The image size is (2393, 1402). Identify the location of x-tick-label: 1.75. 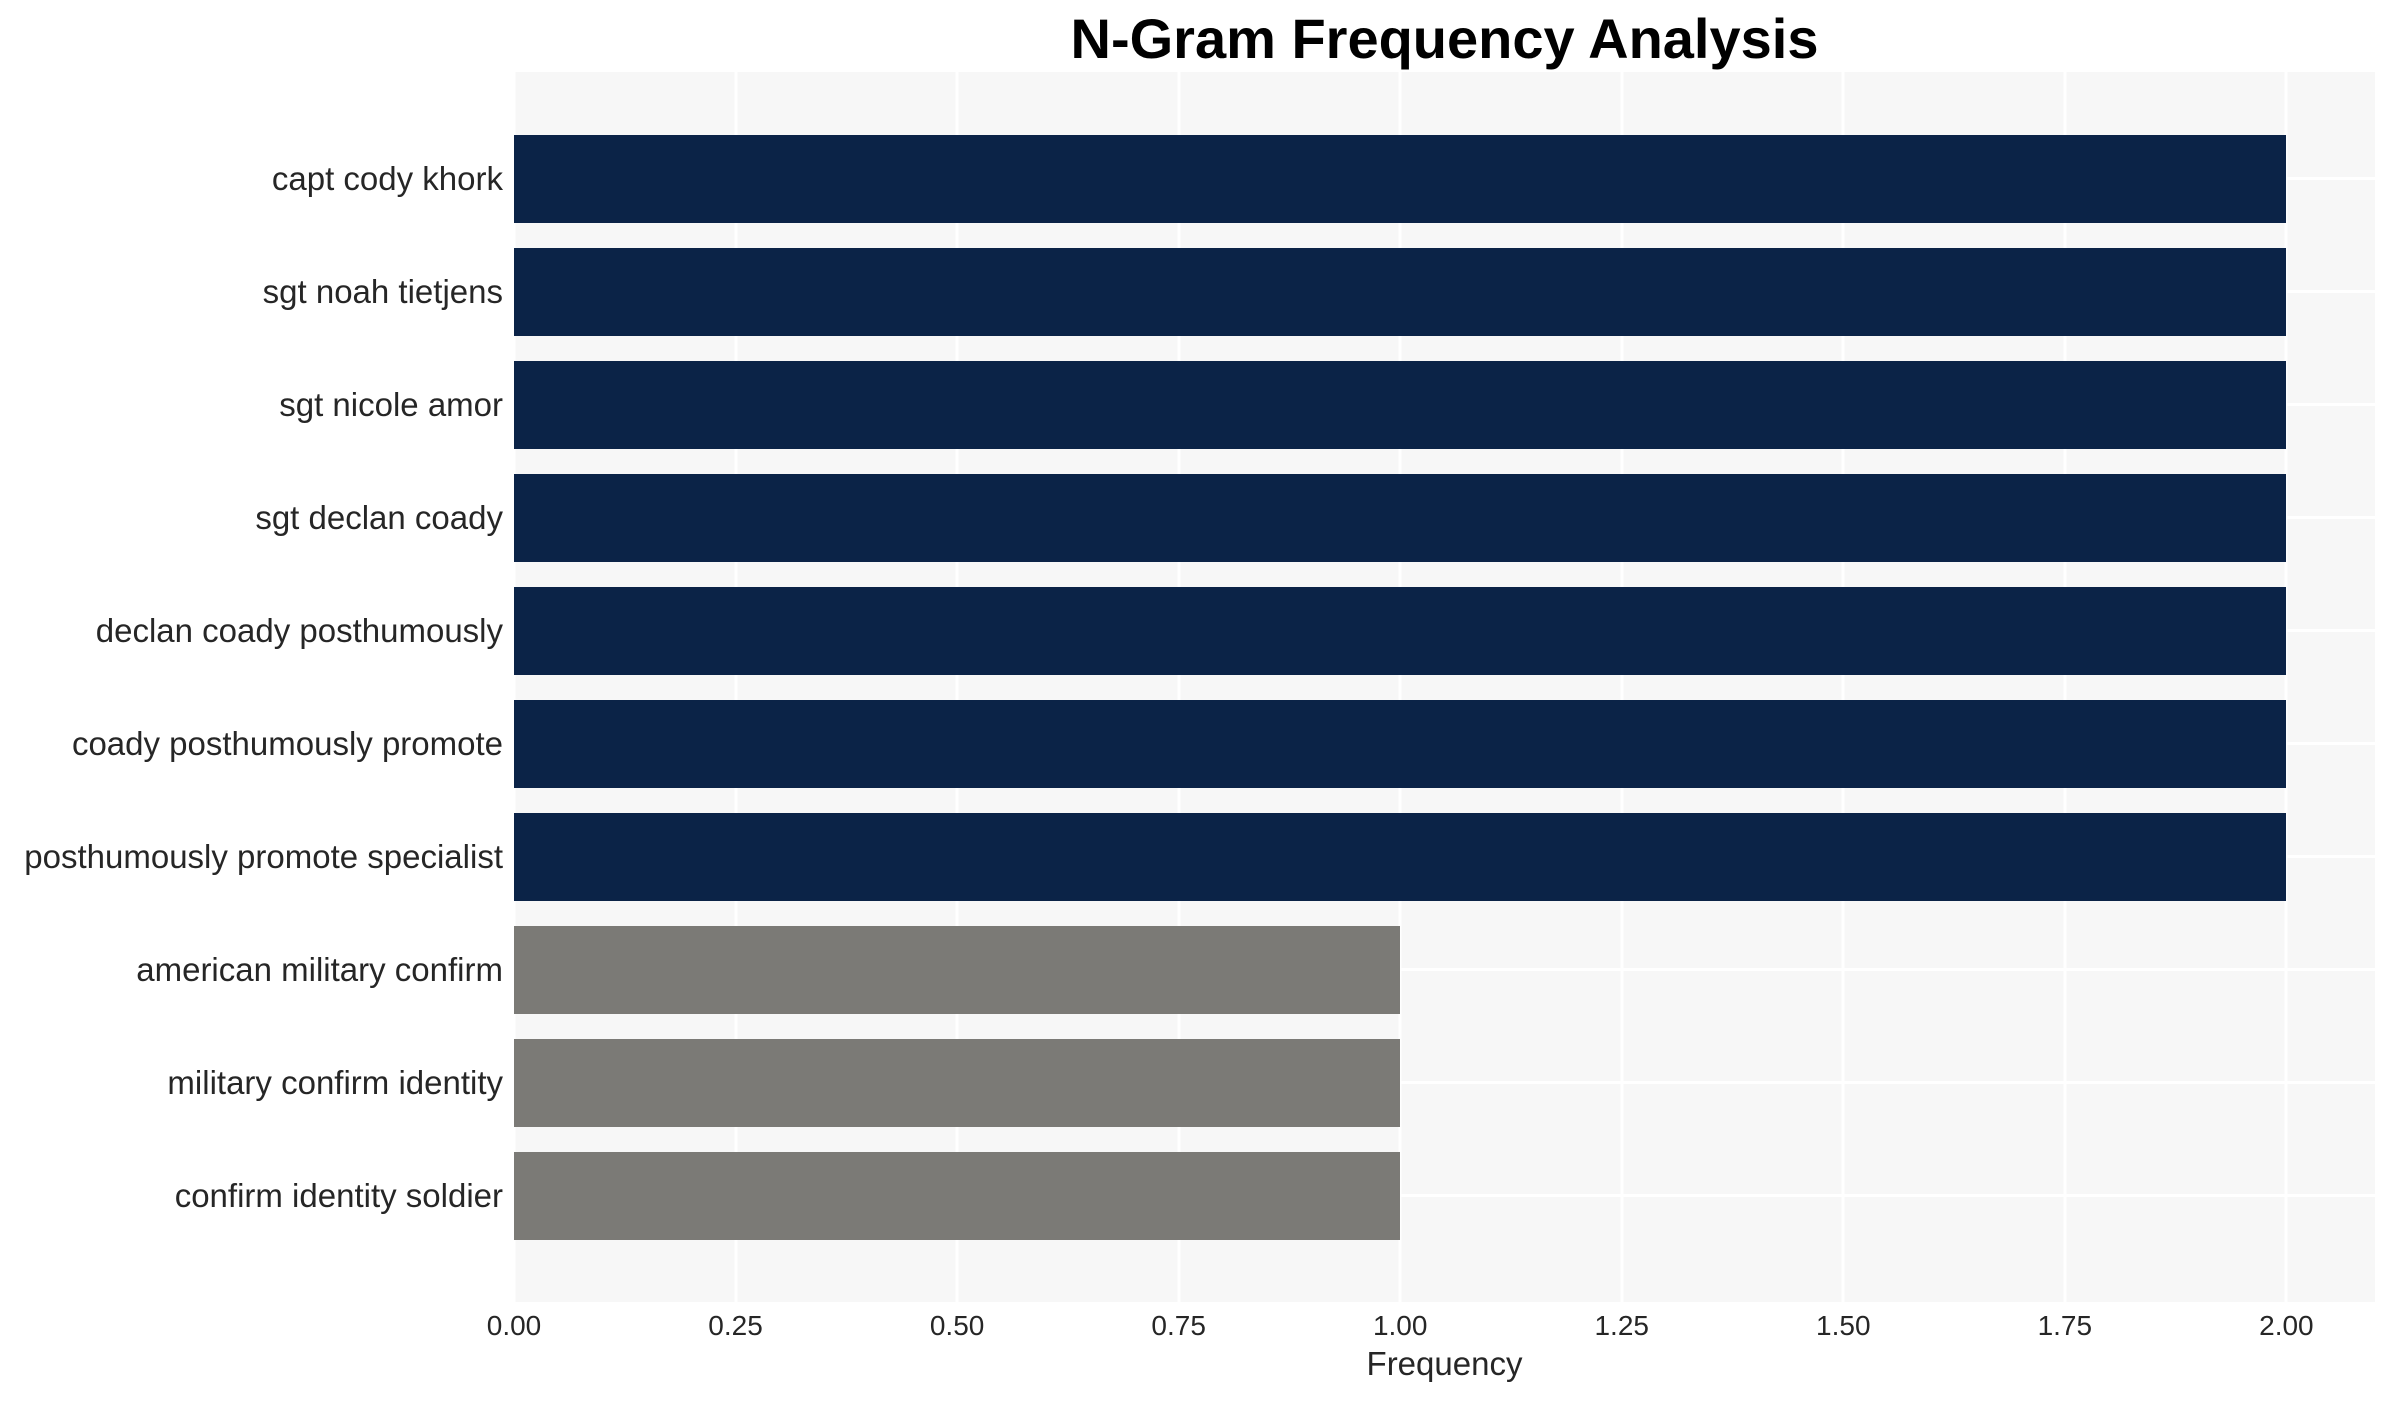
(2065, 1325).